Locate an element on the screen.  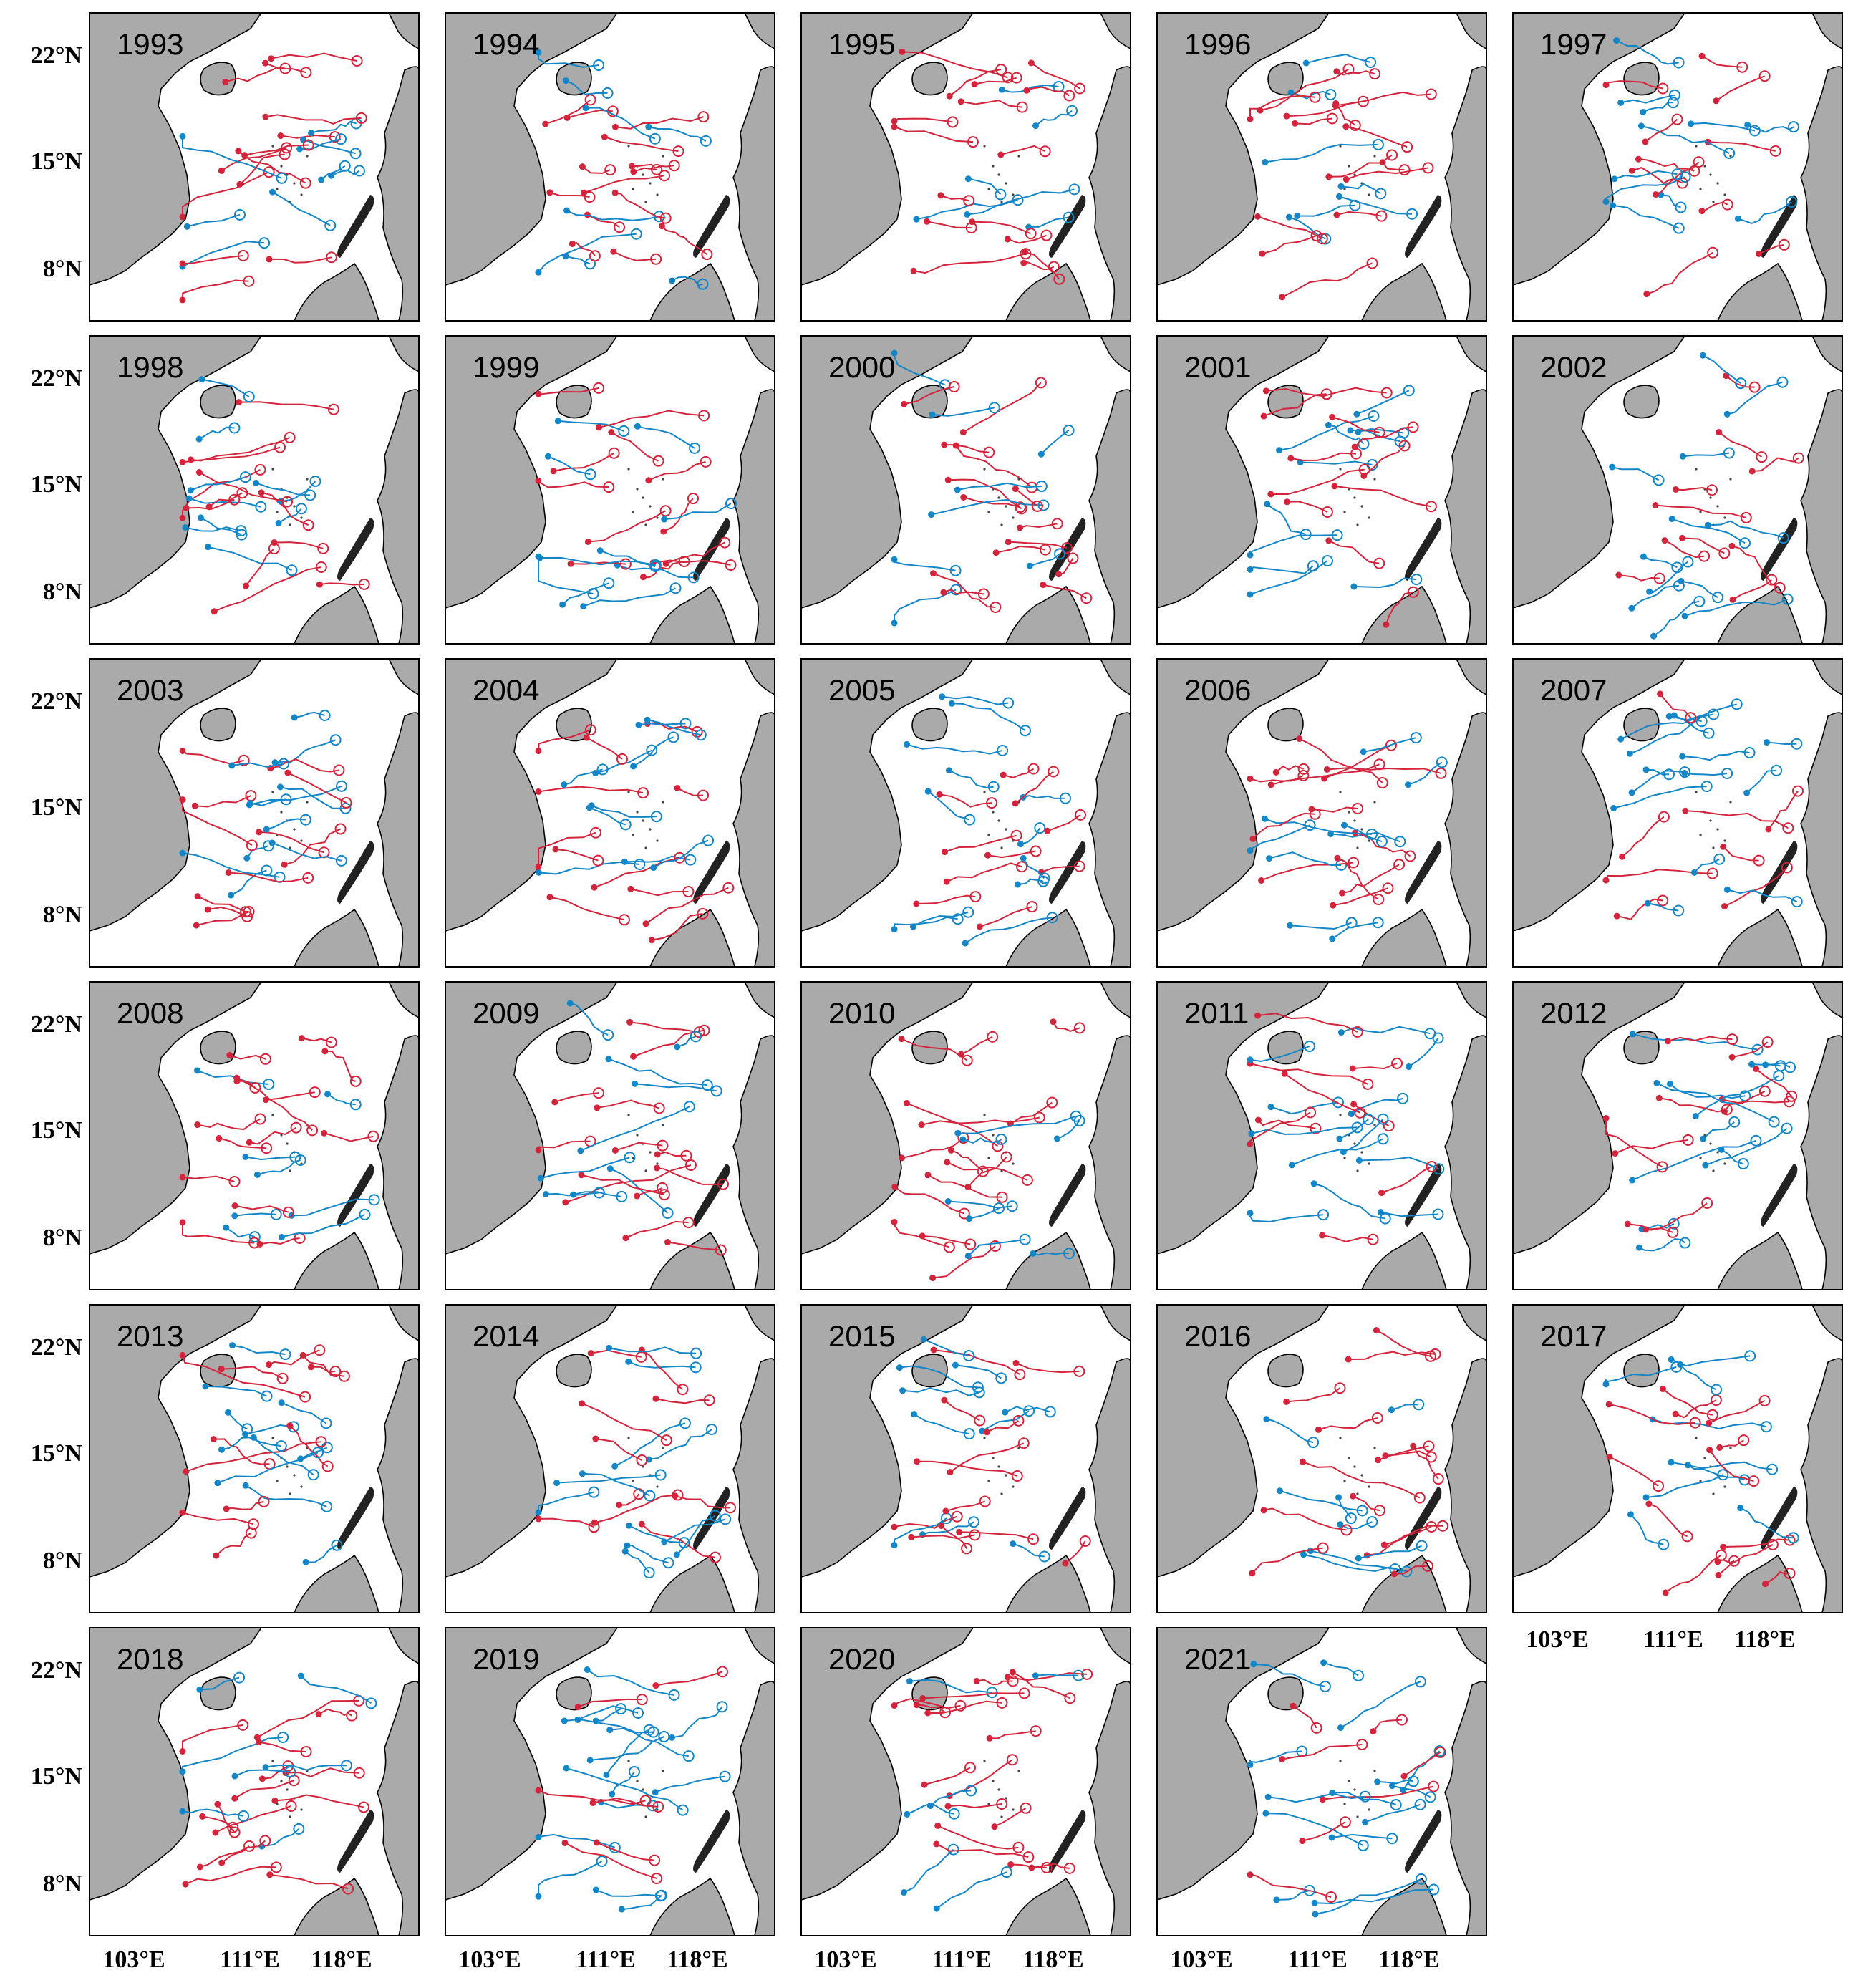
latitude-tick-label: 8°N is located at coordinates (63, 915).